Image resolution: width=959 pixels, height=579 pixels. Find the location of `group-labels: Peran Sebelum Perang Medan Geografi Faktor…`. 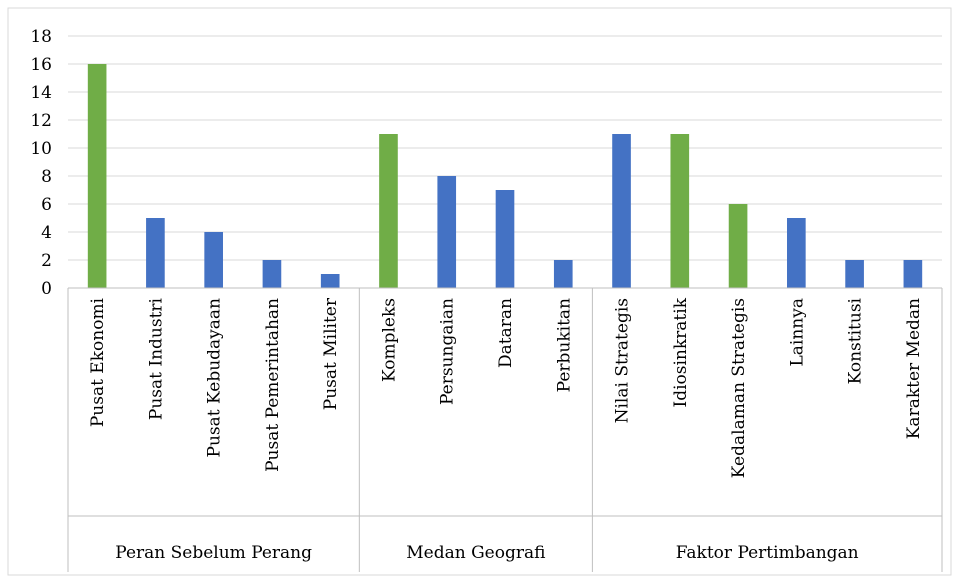

group-labels: Peran Sebelum Perang Medan Geografi Faktor… is located at coordinates (486, 553).